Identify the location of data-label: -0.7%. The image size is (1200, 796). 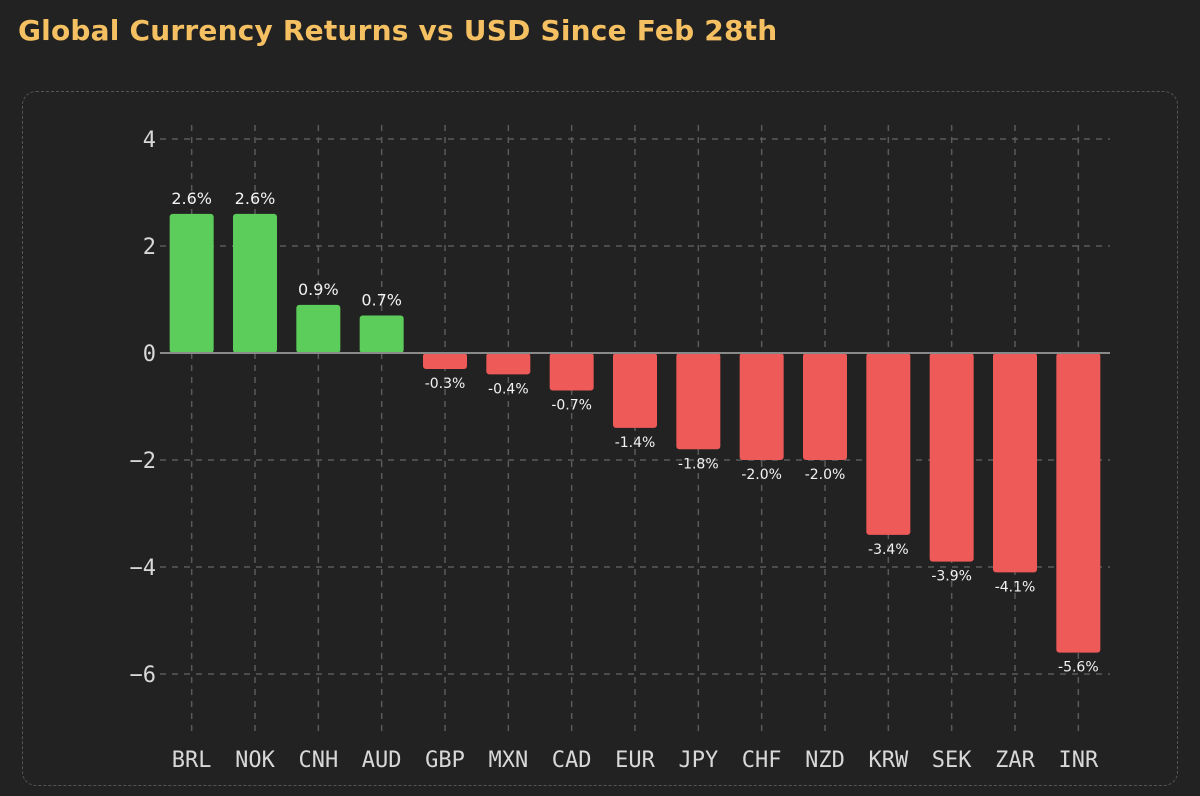
(571, 405).